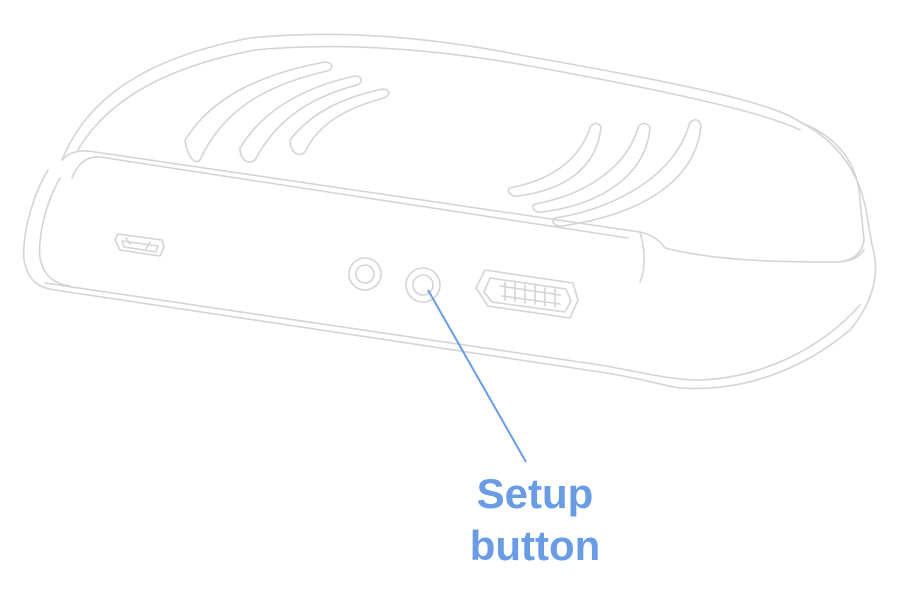 This screenshot has height=600, width=900. I want to click on device-rim-inner, so click(350, 197).